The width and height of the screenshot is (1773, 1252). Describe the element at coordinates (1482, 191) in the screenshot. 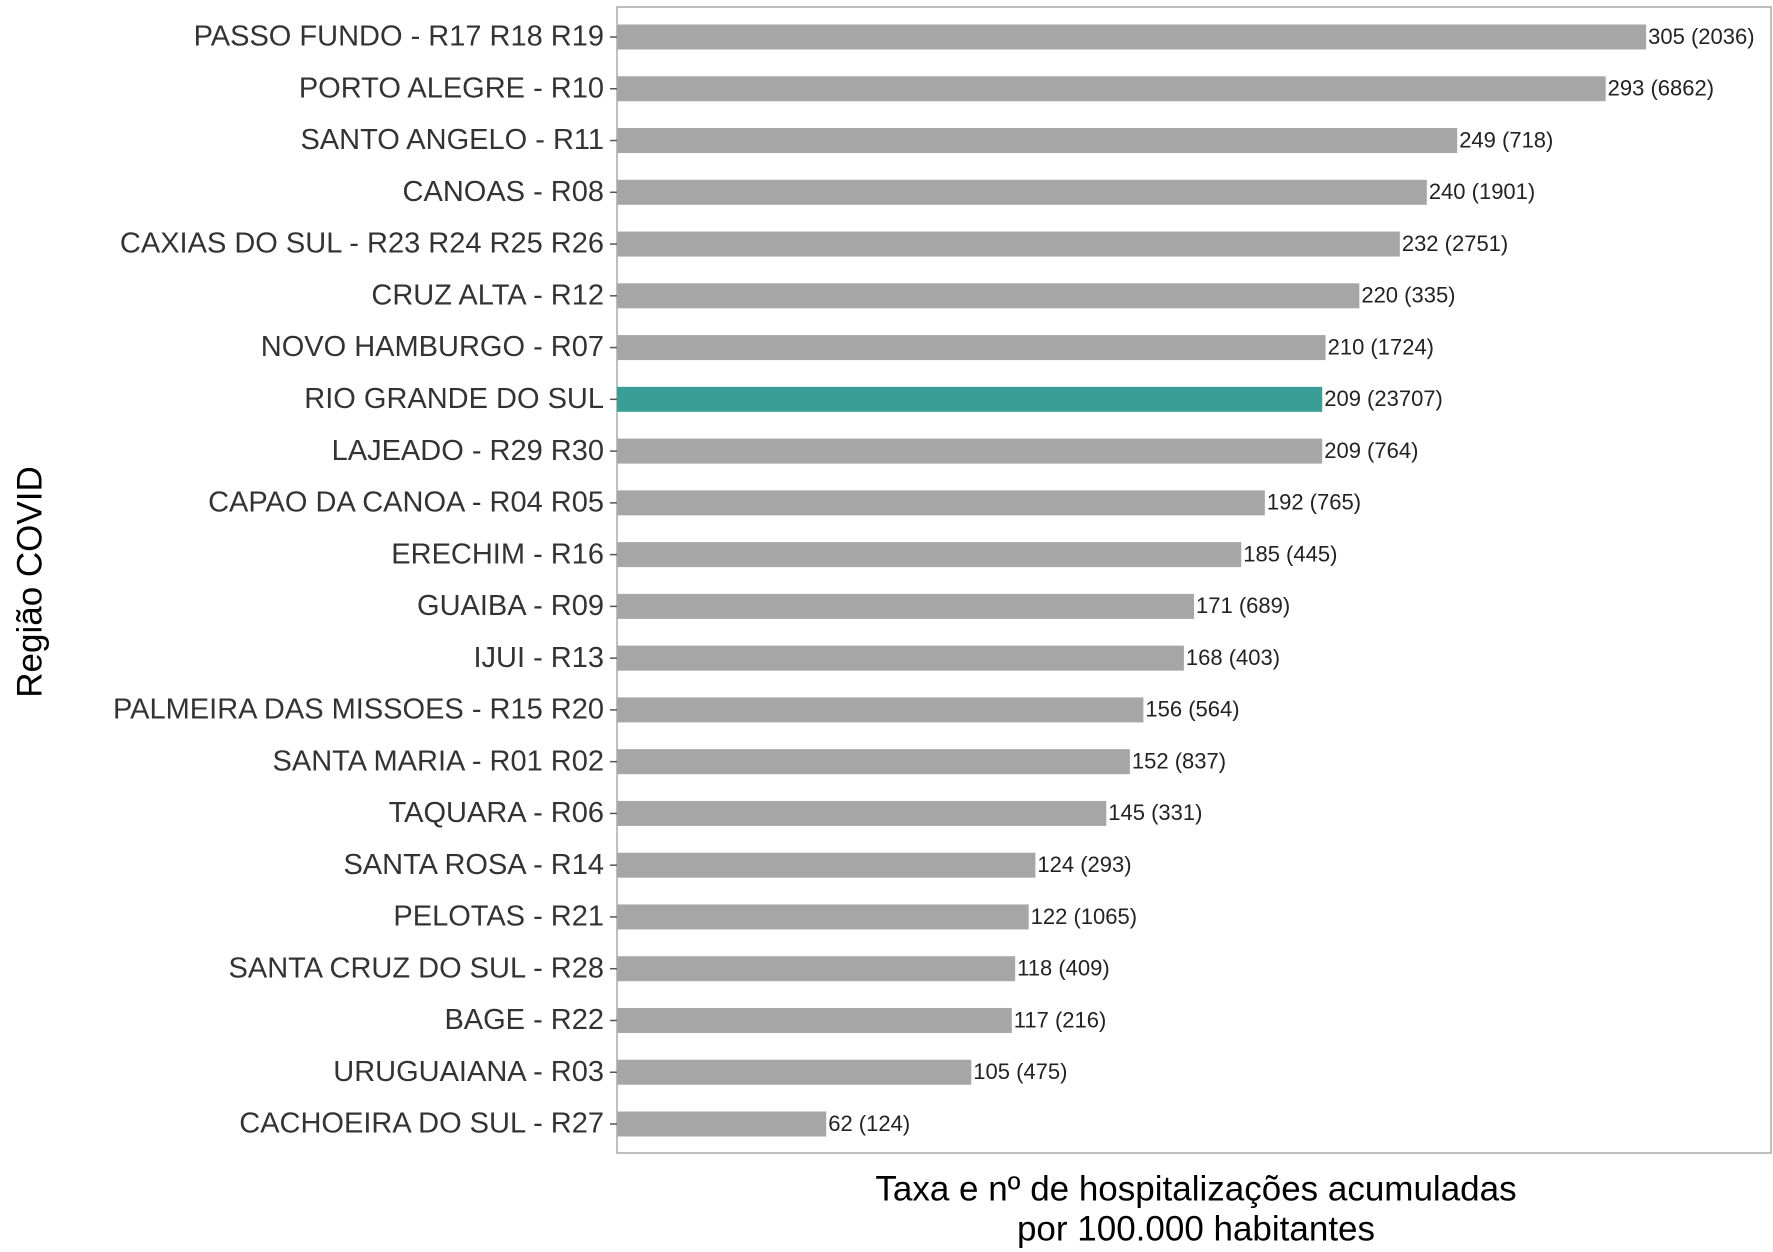

I see `value-label: 240 (1901)` at that location.